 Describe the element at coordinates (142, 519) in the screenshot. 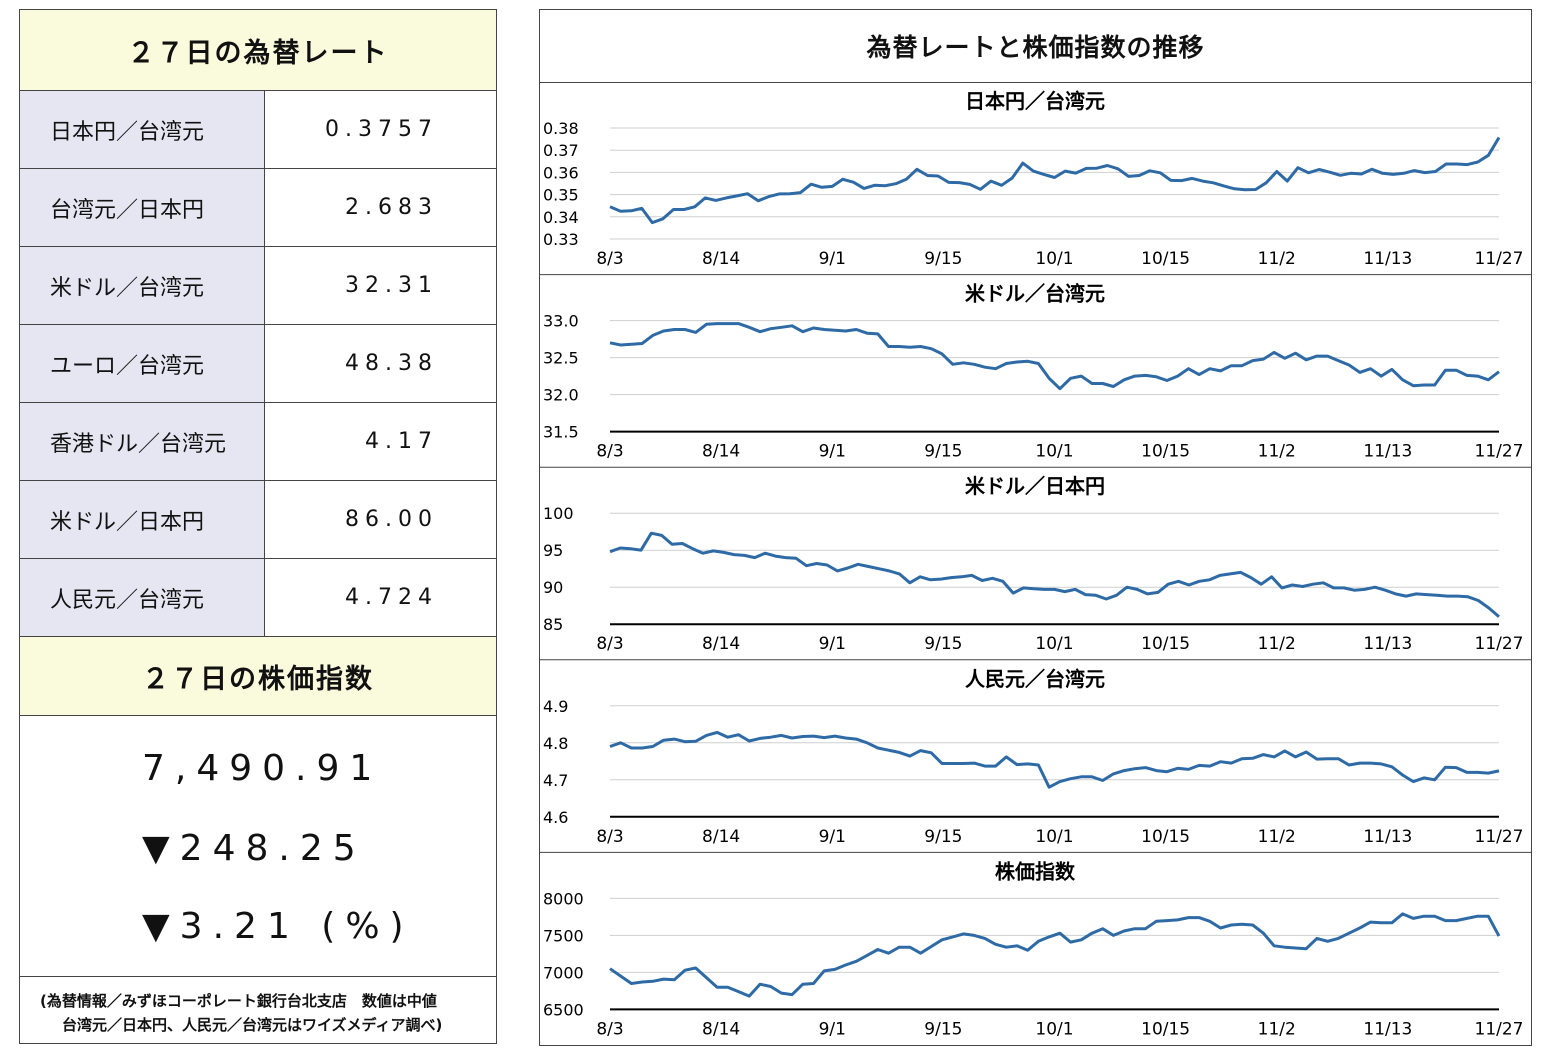

I see `rate-name: 米ドル／日本円` at that location.